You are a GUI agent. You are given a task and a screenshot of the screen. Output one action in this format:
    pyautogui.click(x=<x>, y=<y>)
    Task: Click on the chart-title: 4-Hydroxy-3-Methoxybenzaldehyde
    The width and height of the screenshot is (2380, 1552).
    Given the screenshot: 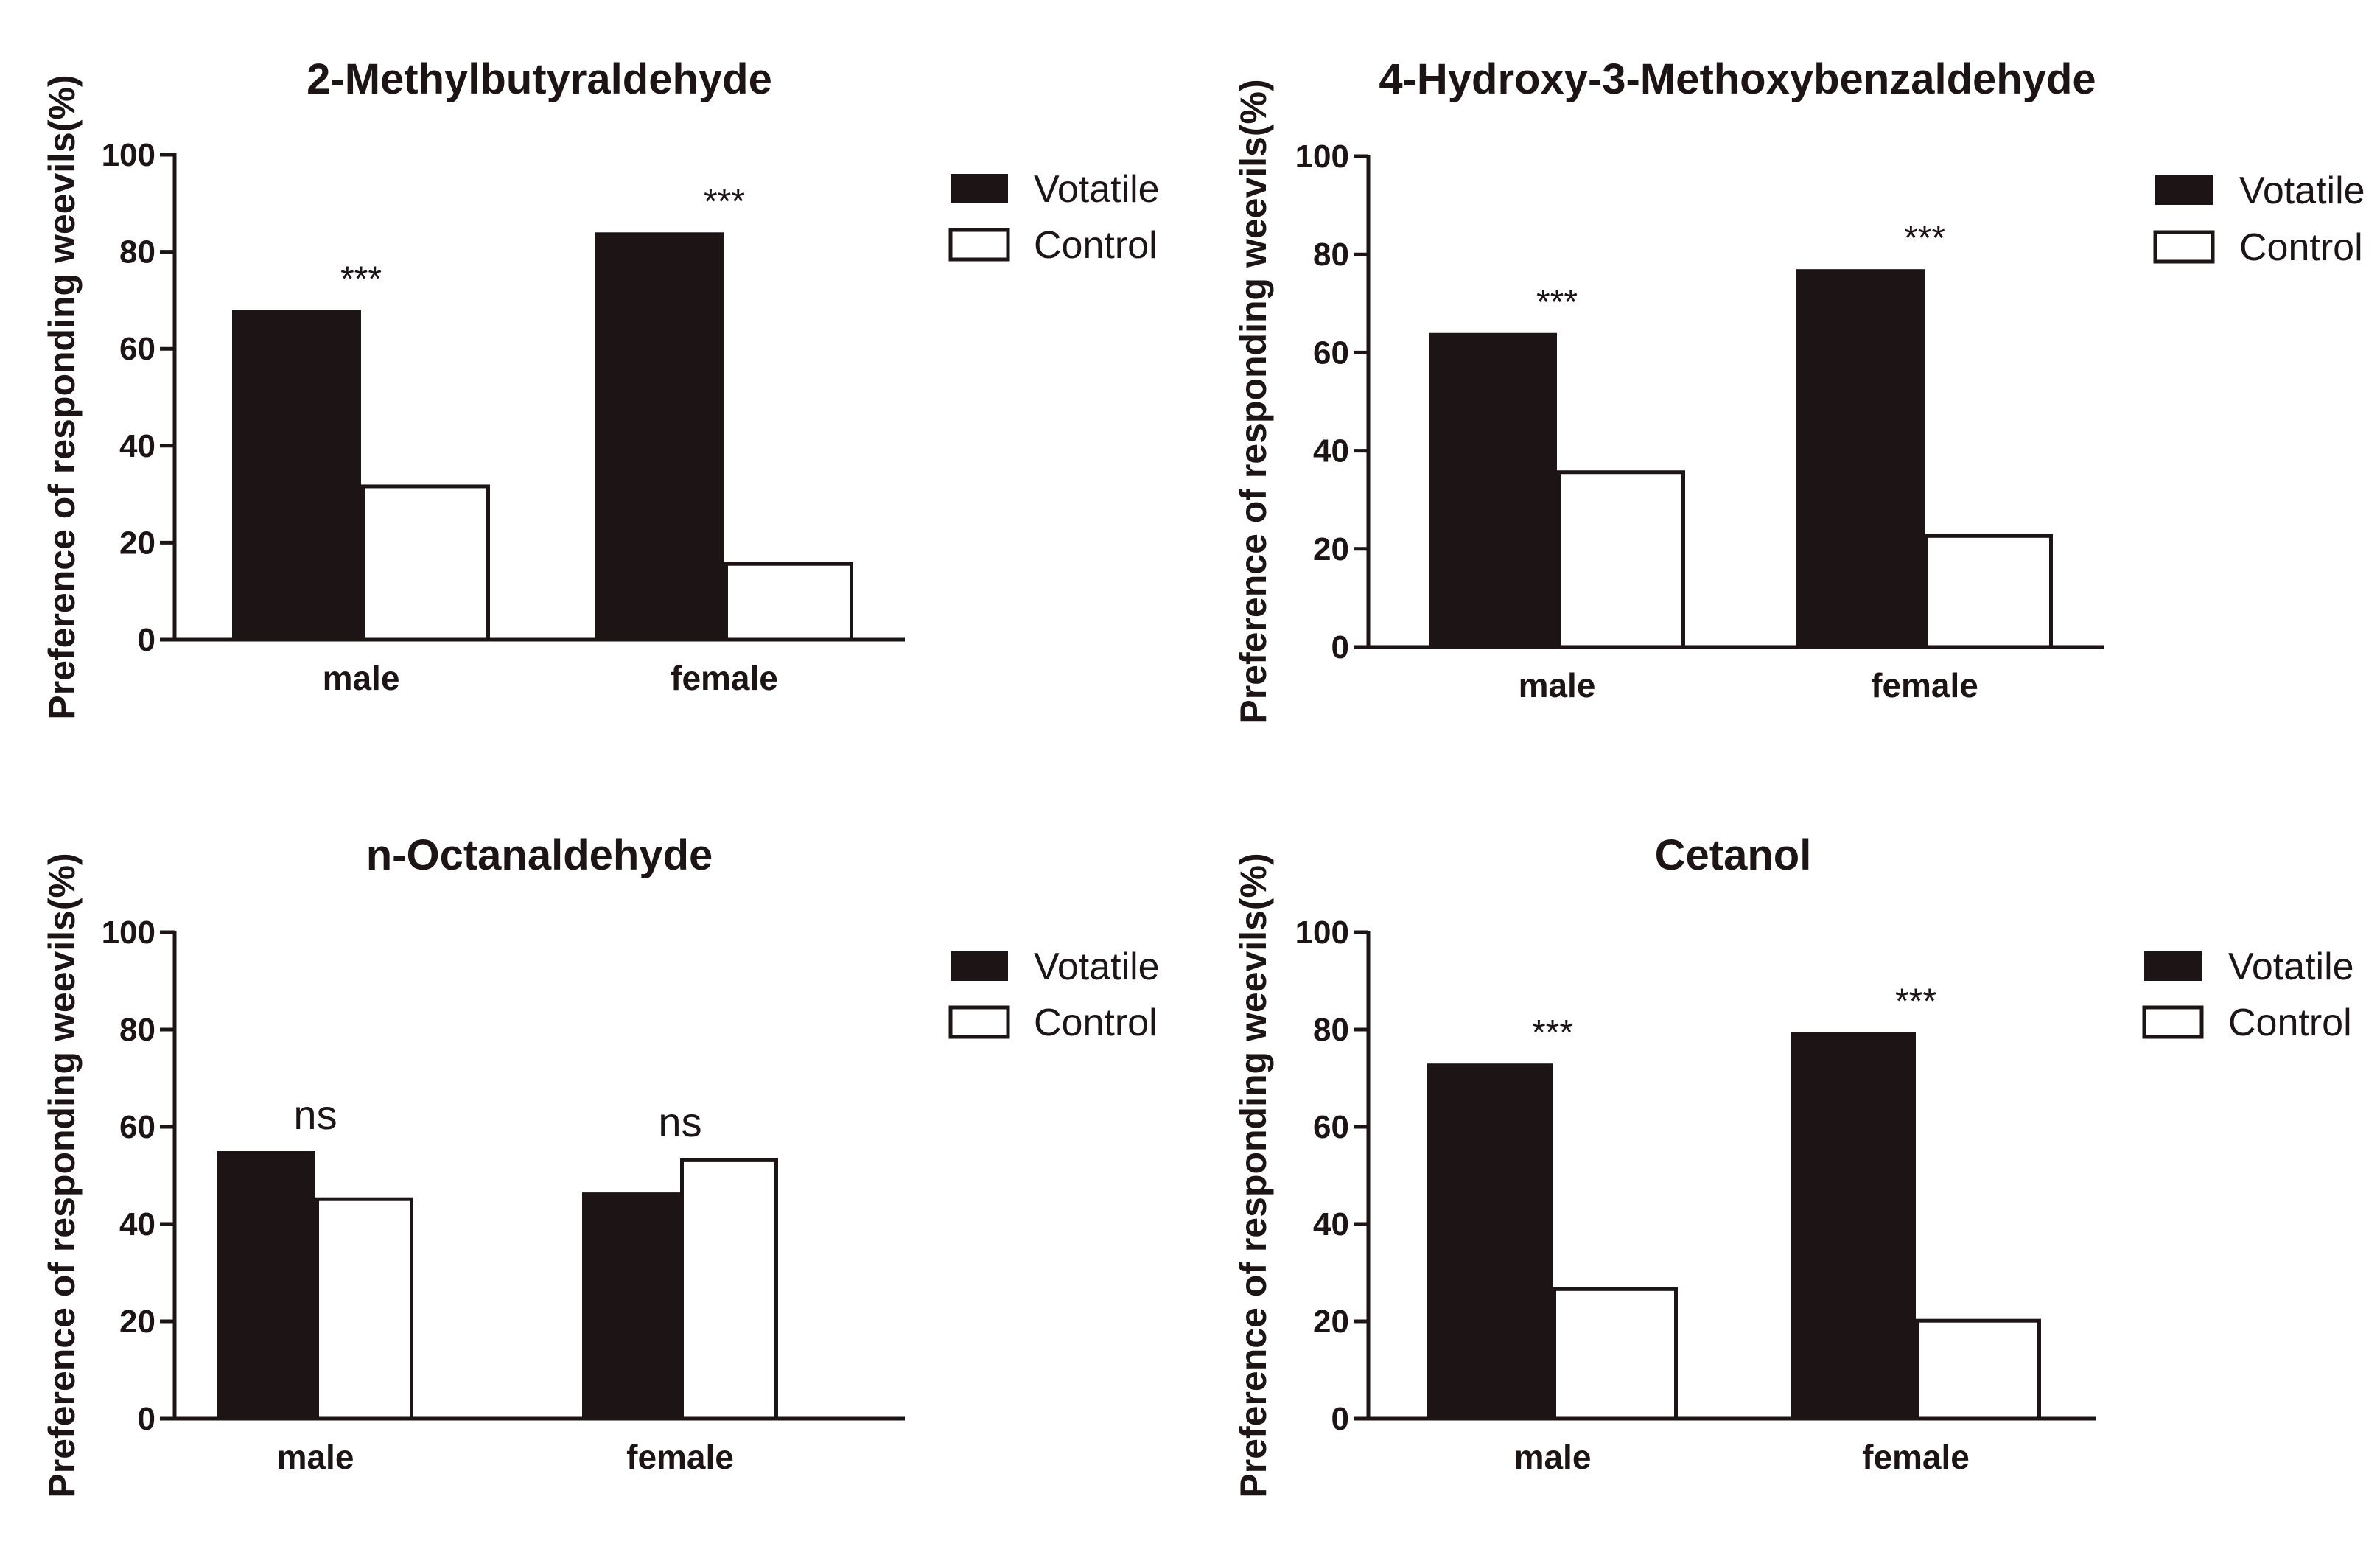 What is the action you would take?
    pyautogui.click(x=1737, y=79)
    